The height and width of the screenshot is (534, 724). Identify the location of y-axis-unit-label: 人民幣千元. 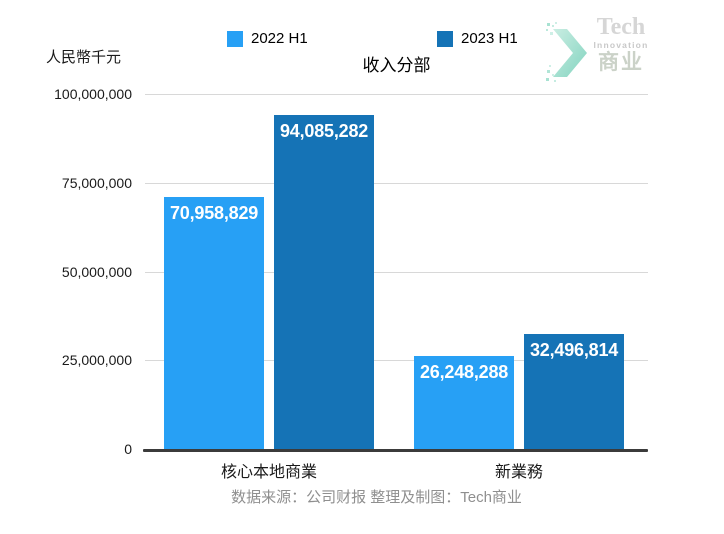
(84, 57).